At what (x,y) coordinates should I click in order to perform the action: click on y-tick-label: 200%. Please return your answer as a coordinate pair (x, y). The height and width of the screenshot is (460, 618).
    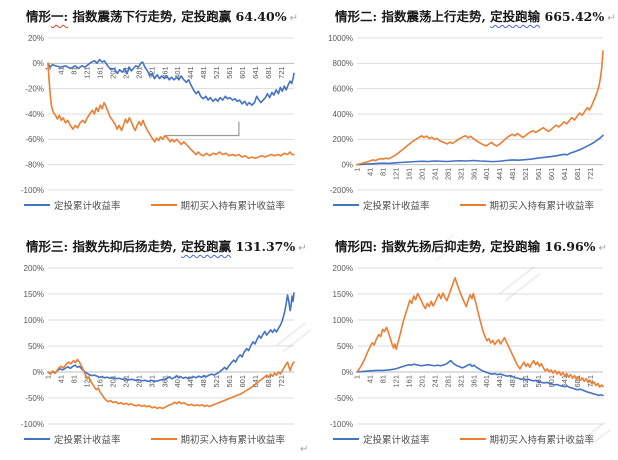
    Looking at the image, I should click on (34, 268).